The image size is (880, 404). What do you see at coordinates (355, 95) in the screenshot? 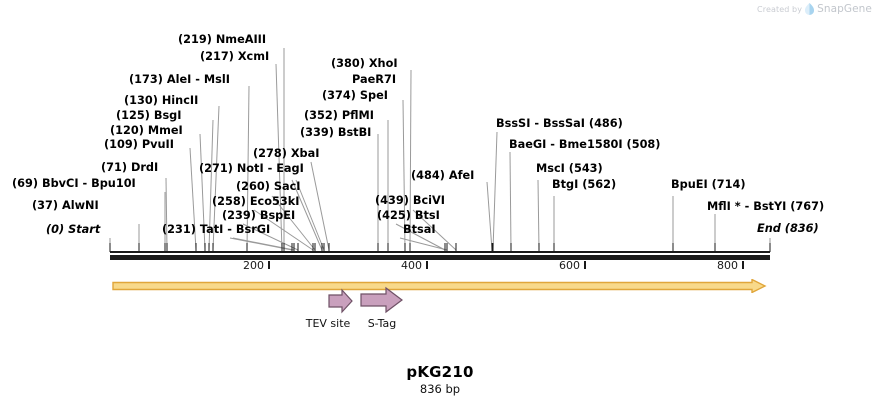
I see `site-label-spei: (374) SpeI` at bounding box center [355, 95].